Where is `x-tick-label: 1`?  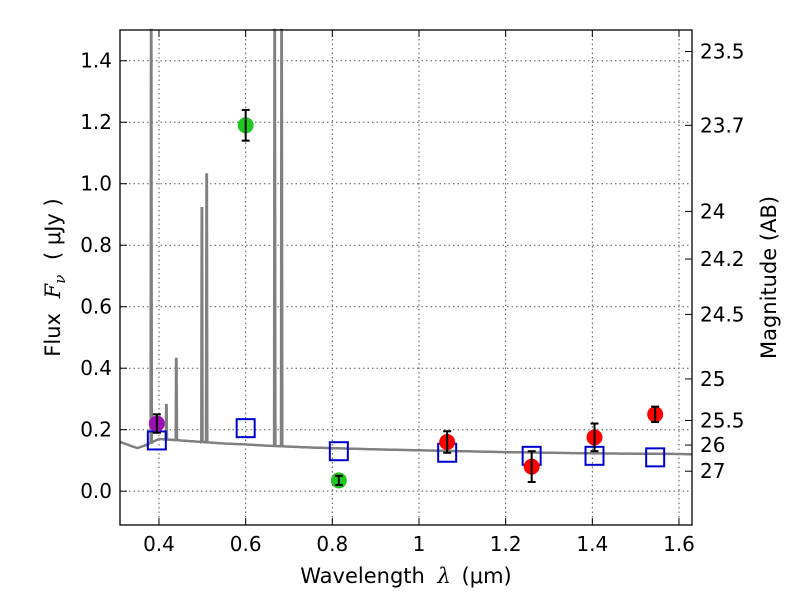 x-tick-label: 1 is located at coordinates (419, 544).